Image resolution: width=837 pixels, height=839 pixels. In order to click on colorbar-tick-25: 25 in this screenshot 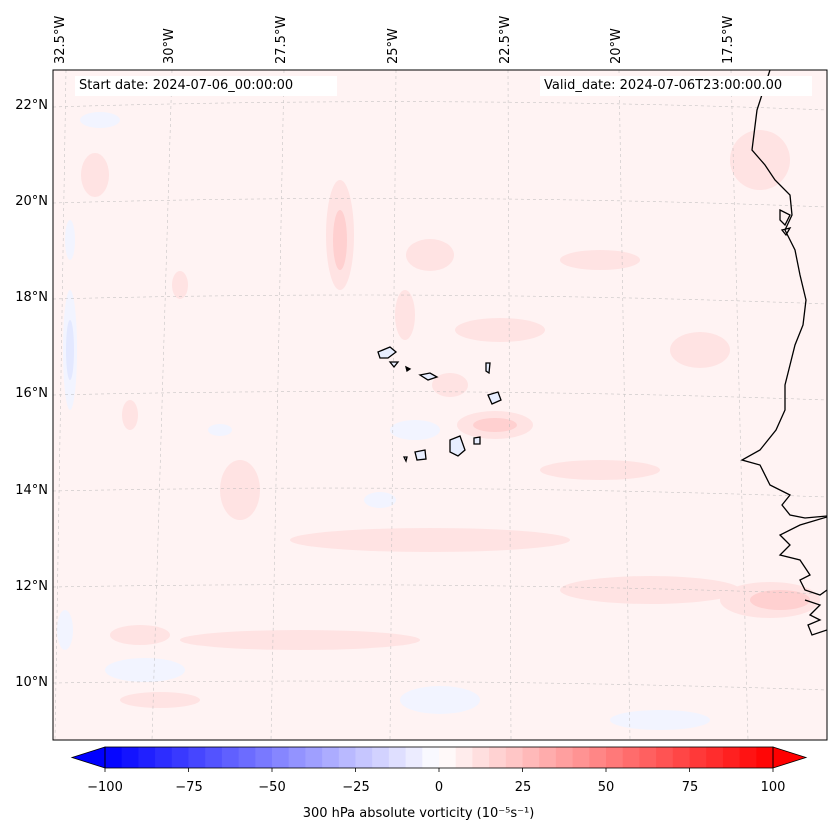, I will do `click(523, 787)`.